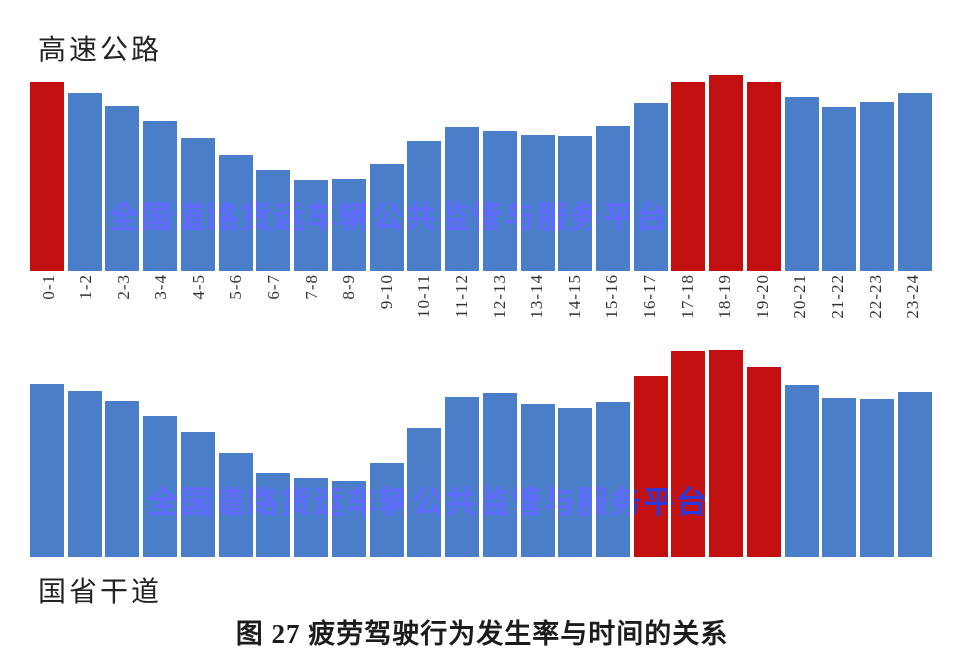 The width and height of the screenshot is (964, 665). Describe the element at coordinates (725, 296) in the screenshot. I see `x-axis-label-18-19: 18-19` at that location.